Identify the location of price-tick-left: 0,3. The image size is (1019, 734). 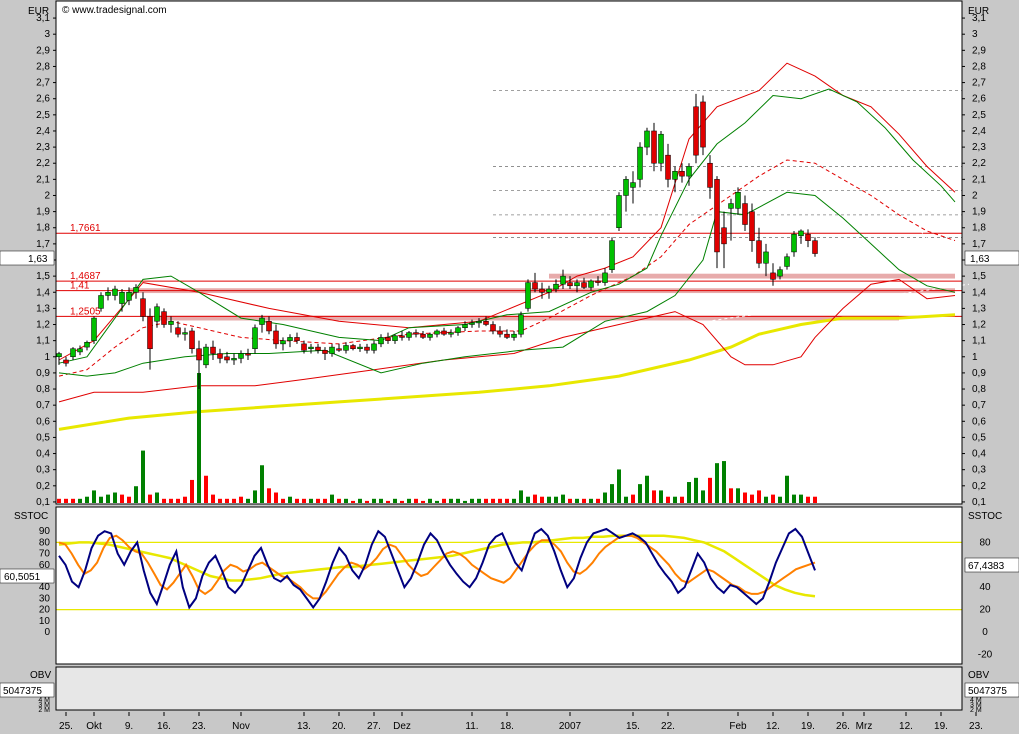
(43, 470).